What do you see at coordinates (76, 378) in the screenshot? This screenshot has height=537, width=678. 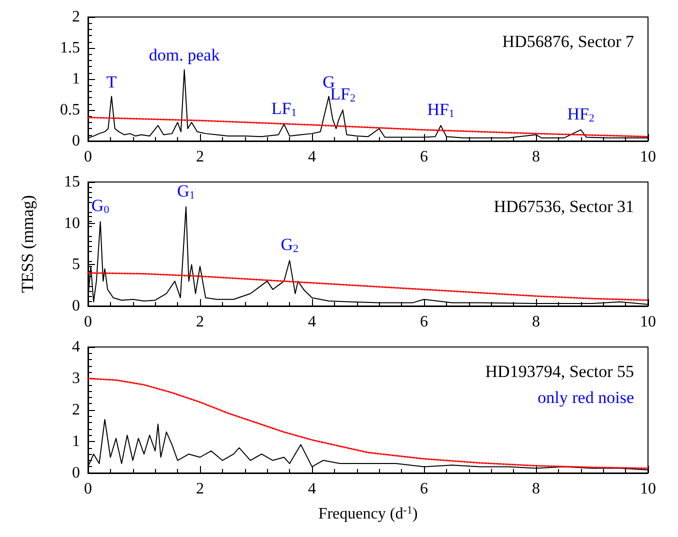 I see `y-tick-label: 3` at bounding box center [76, 378].